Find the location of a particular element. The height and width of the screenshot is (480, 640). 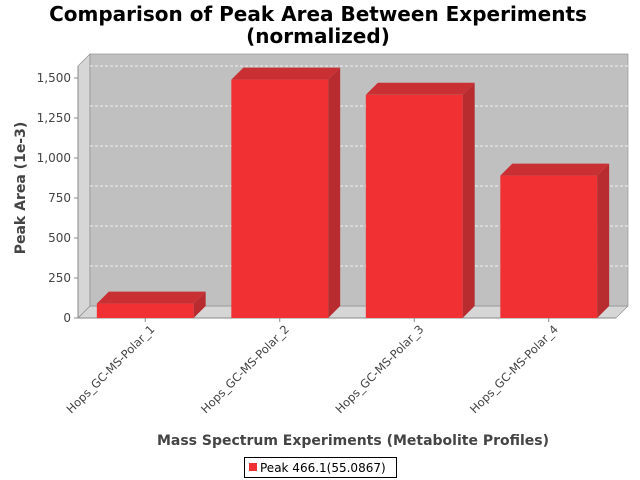

legend-box is located at coordinates (320, 467).